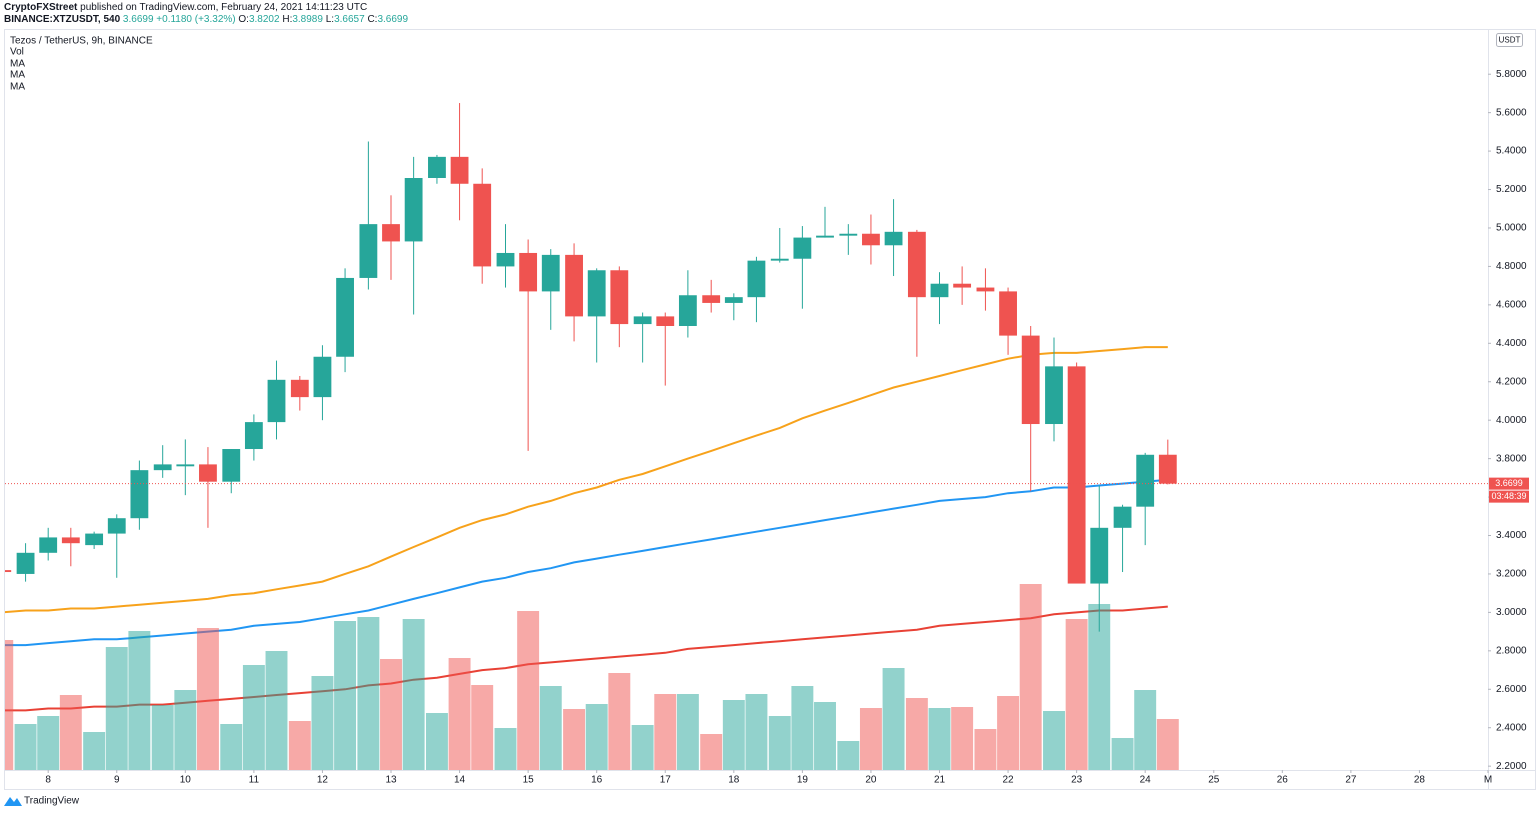  What do you see at coordinates (1511, 766) in the screenshot?
I see `y-tick-label: 2.2000` at bounding box center [1511, 766].